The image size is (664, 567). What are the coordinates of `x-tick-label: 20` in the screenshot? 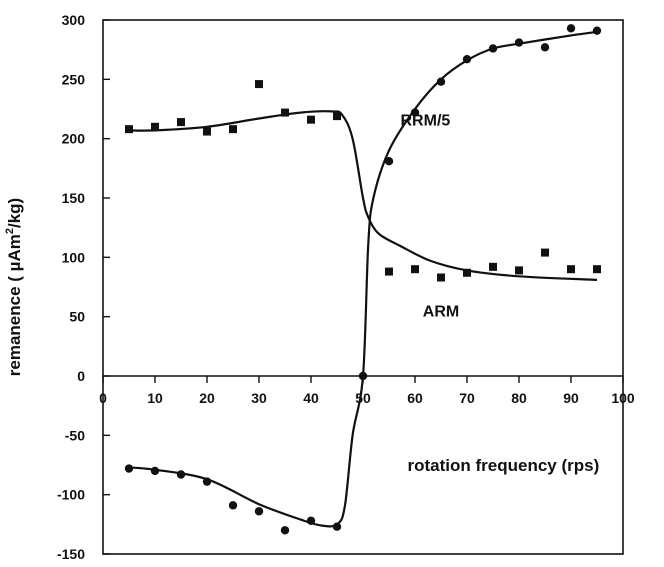 It's located at (207, 398).